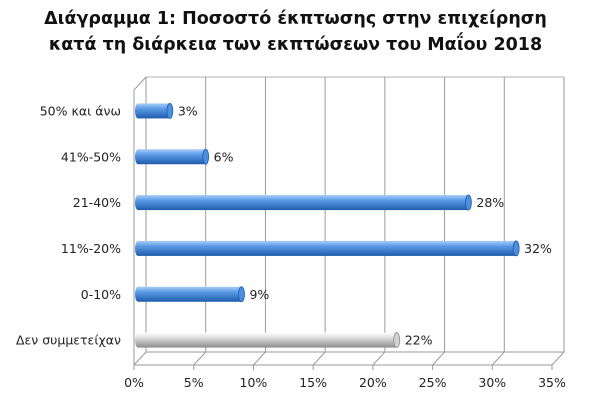 The image size is (591, 409). I want to click on x-tick-label: 20%, so click(373, 382).